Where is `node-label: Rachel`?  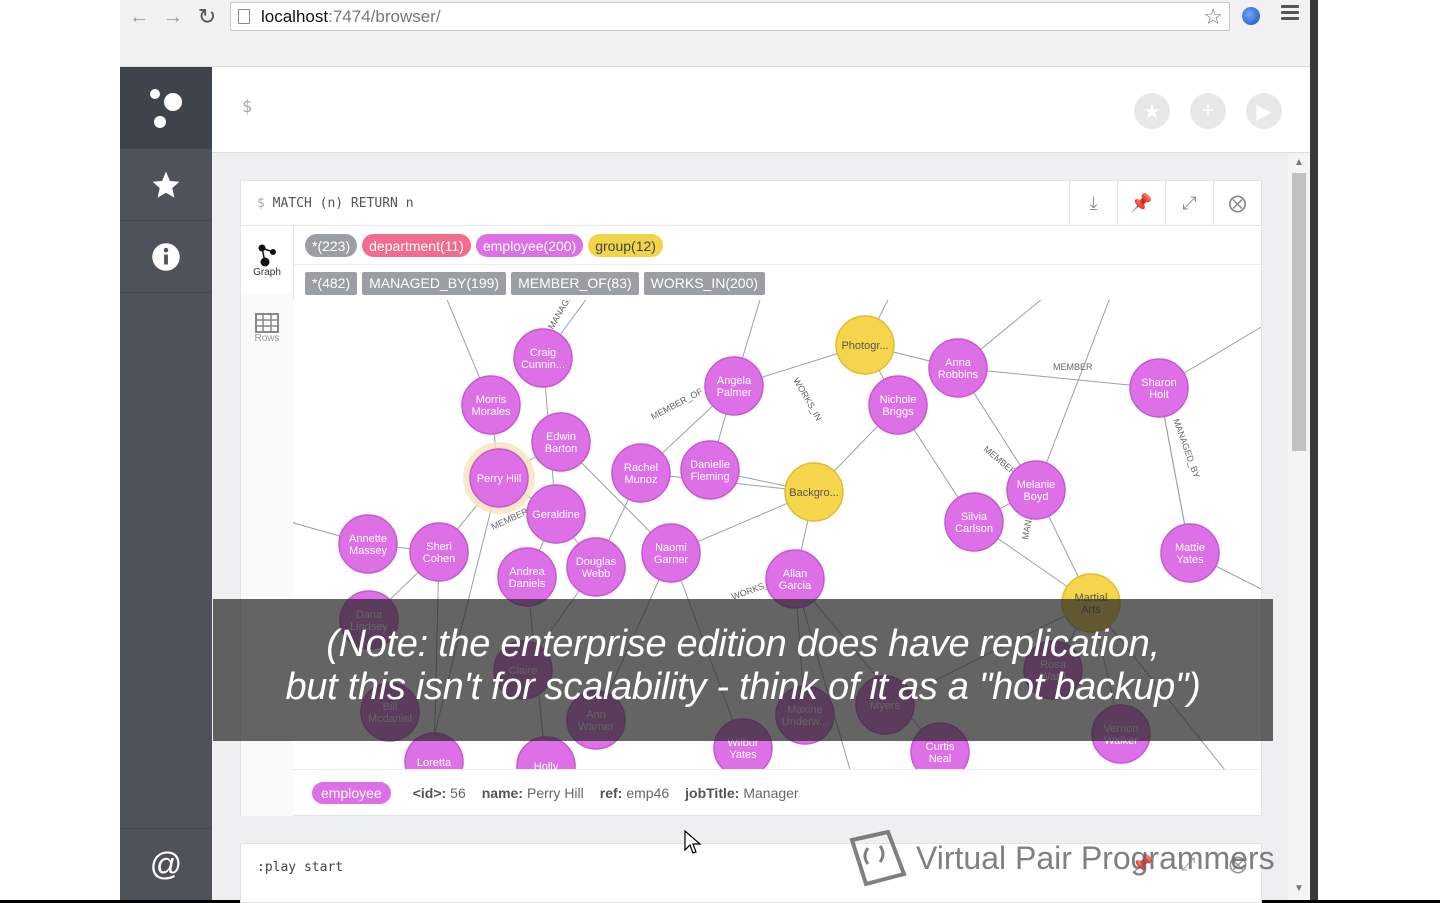 node-label: Rachel is located at coordinates (641, 468).